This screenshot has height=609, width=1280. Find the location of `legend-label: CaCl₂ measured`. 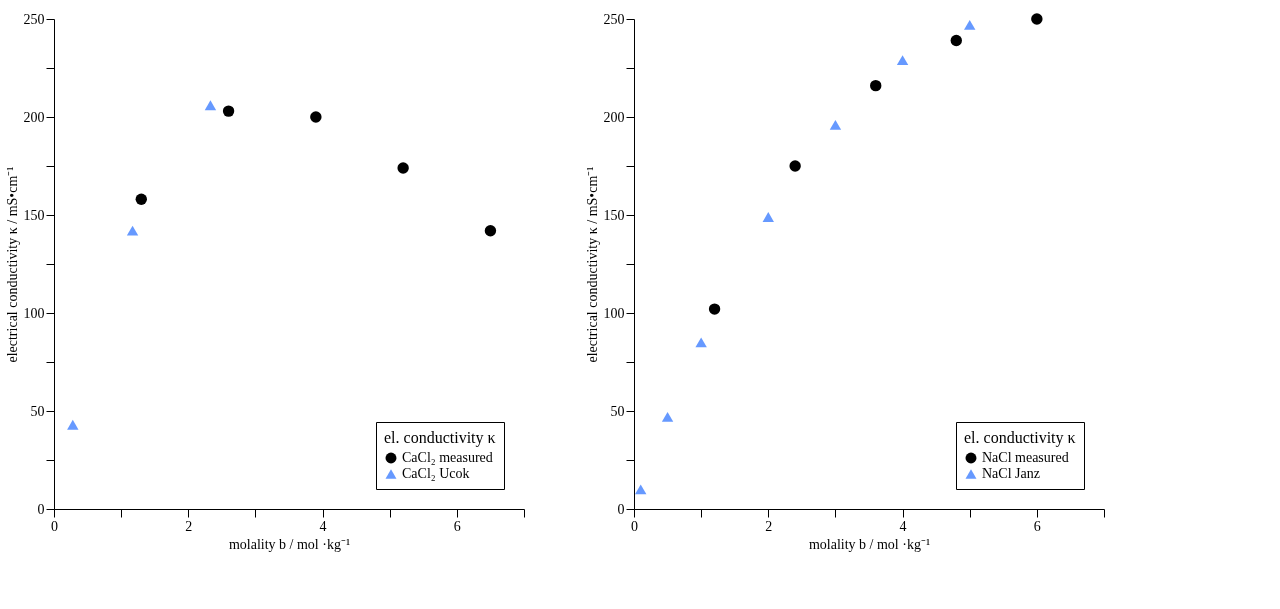

legend-label: CaCl₂ measured is located at coordinates (447, 457).